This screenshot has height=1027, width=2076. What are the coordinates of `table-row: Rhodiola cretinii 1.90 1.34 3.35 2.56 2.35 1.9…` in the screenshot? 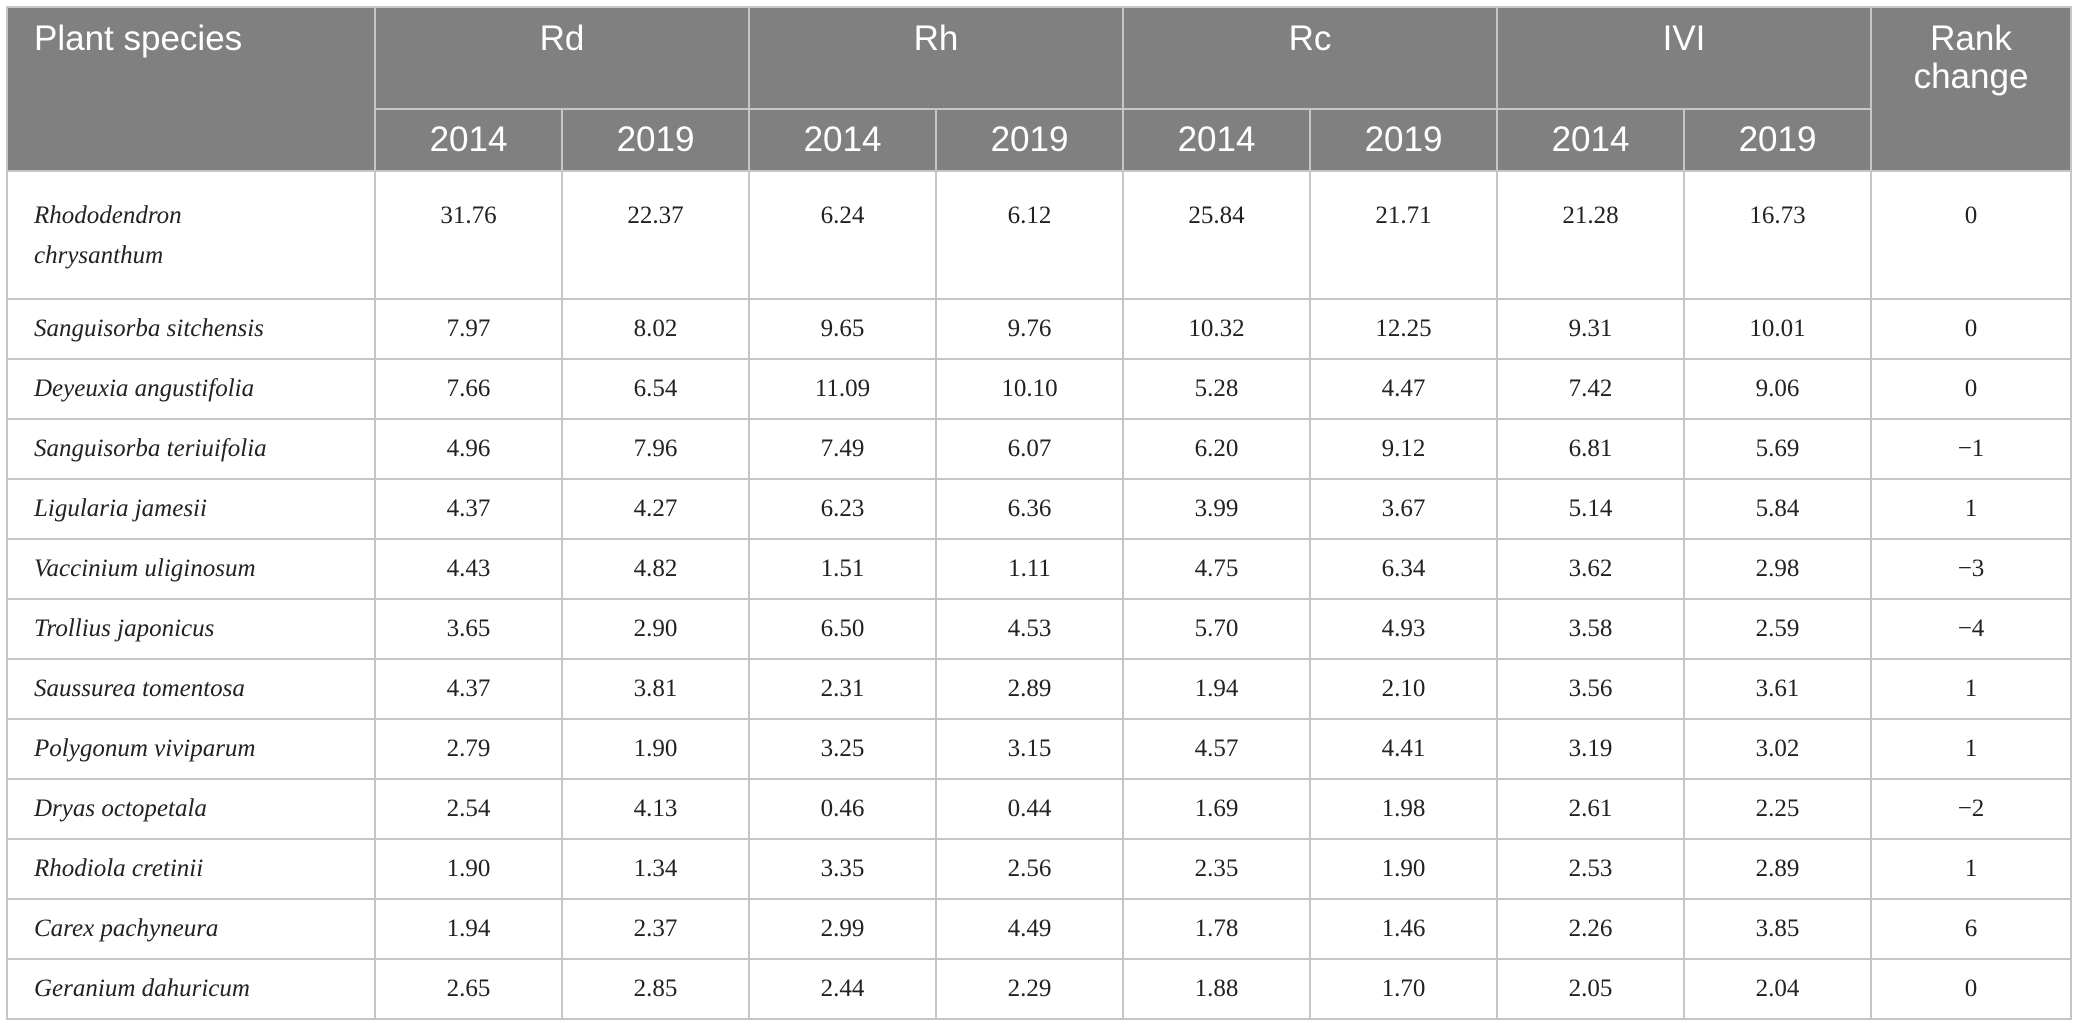 It's located at (1039, 869).